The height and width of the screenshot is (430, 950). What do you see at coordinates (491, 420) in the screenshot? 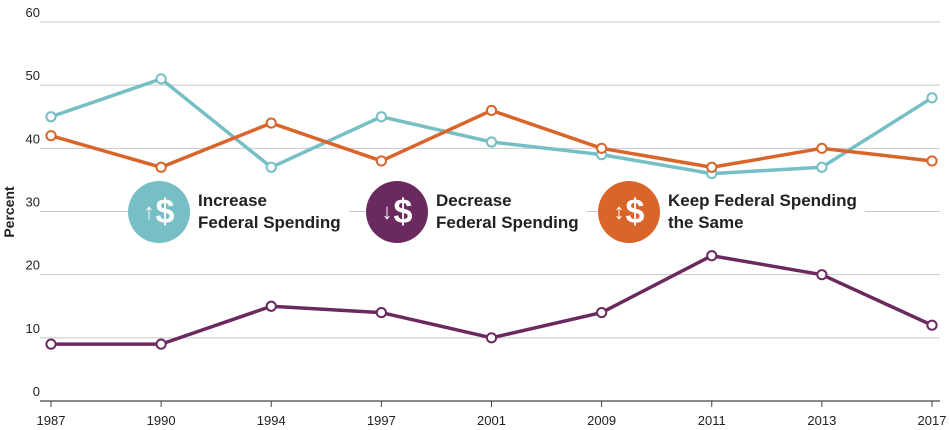
I see `x-tick-label: 2001` at bounding box center [491, 420].